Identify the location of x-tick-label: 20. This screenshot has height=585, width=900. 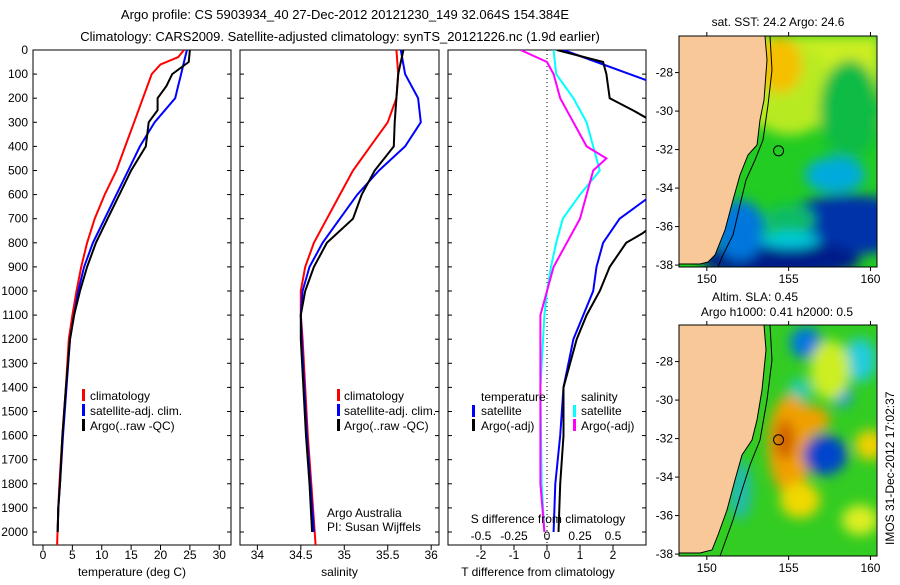
(161, 555).